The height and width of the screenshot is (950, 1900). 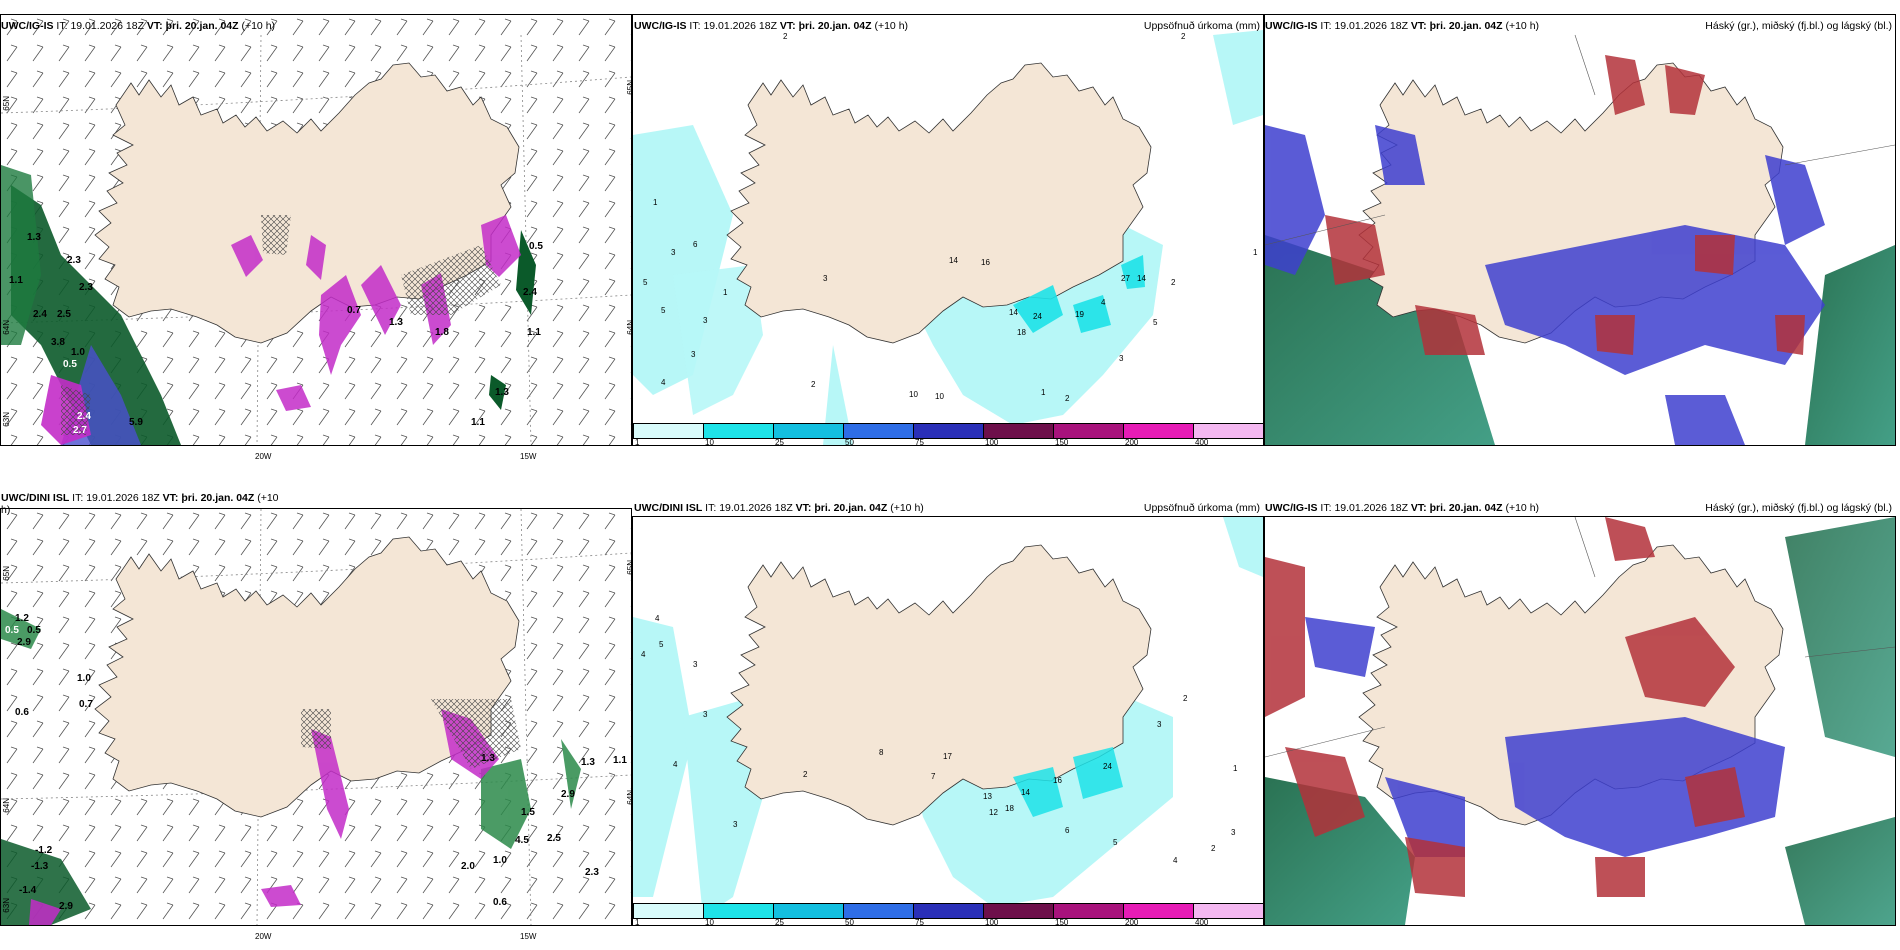 I want to click on colorbar-tick: 150, so click(x=1062, y=922).